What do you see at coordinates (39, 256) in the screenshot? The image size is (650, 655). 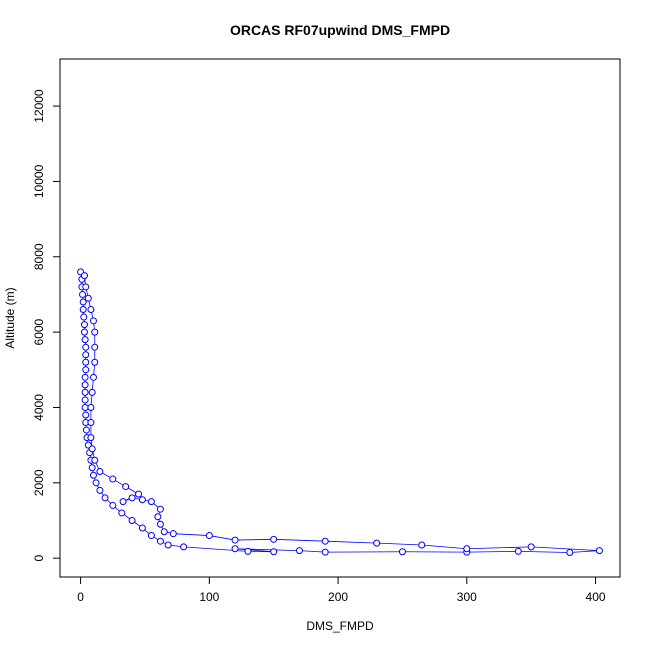 I see `y-tick-label: 8000` at bounding box center [39, 256].